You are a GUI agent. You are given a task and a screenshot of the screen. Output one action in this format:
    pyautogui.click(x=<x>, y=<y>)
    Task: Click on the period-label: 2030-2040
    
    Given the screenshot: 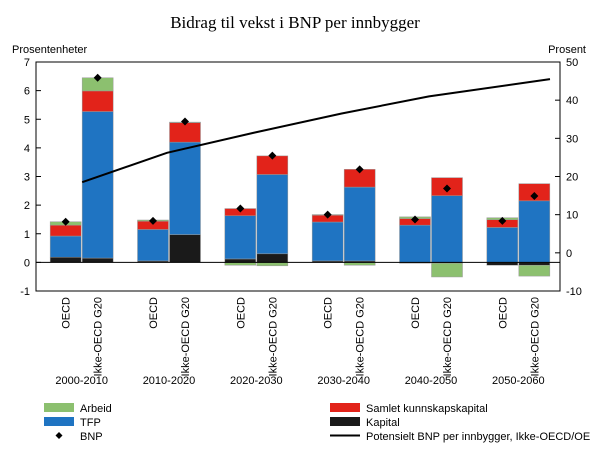 What is the action you would take?
    pyautogui.click(x=343, y=381)
    